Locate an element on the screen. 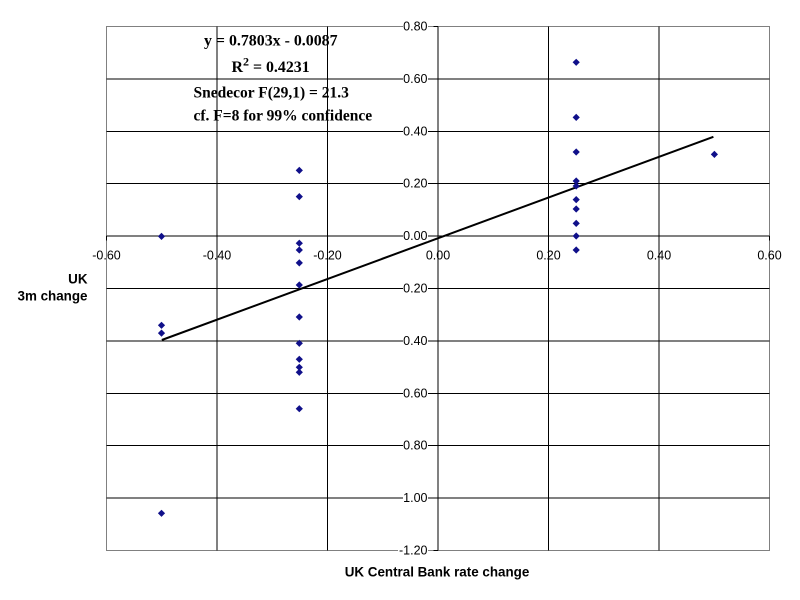 This screenshot has height=600, width=800. svg-text: UK Central Bank rate change is located at coordinates (437, 572).